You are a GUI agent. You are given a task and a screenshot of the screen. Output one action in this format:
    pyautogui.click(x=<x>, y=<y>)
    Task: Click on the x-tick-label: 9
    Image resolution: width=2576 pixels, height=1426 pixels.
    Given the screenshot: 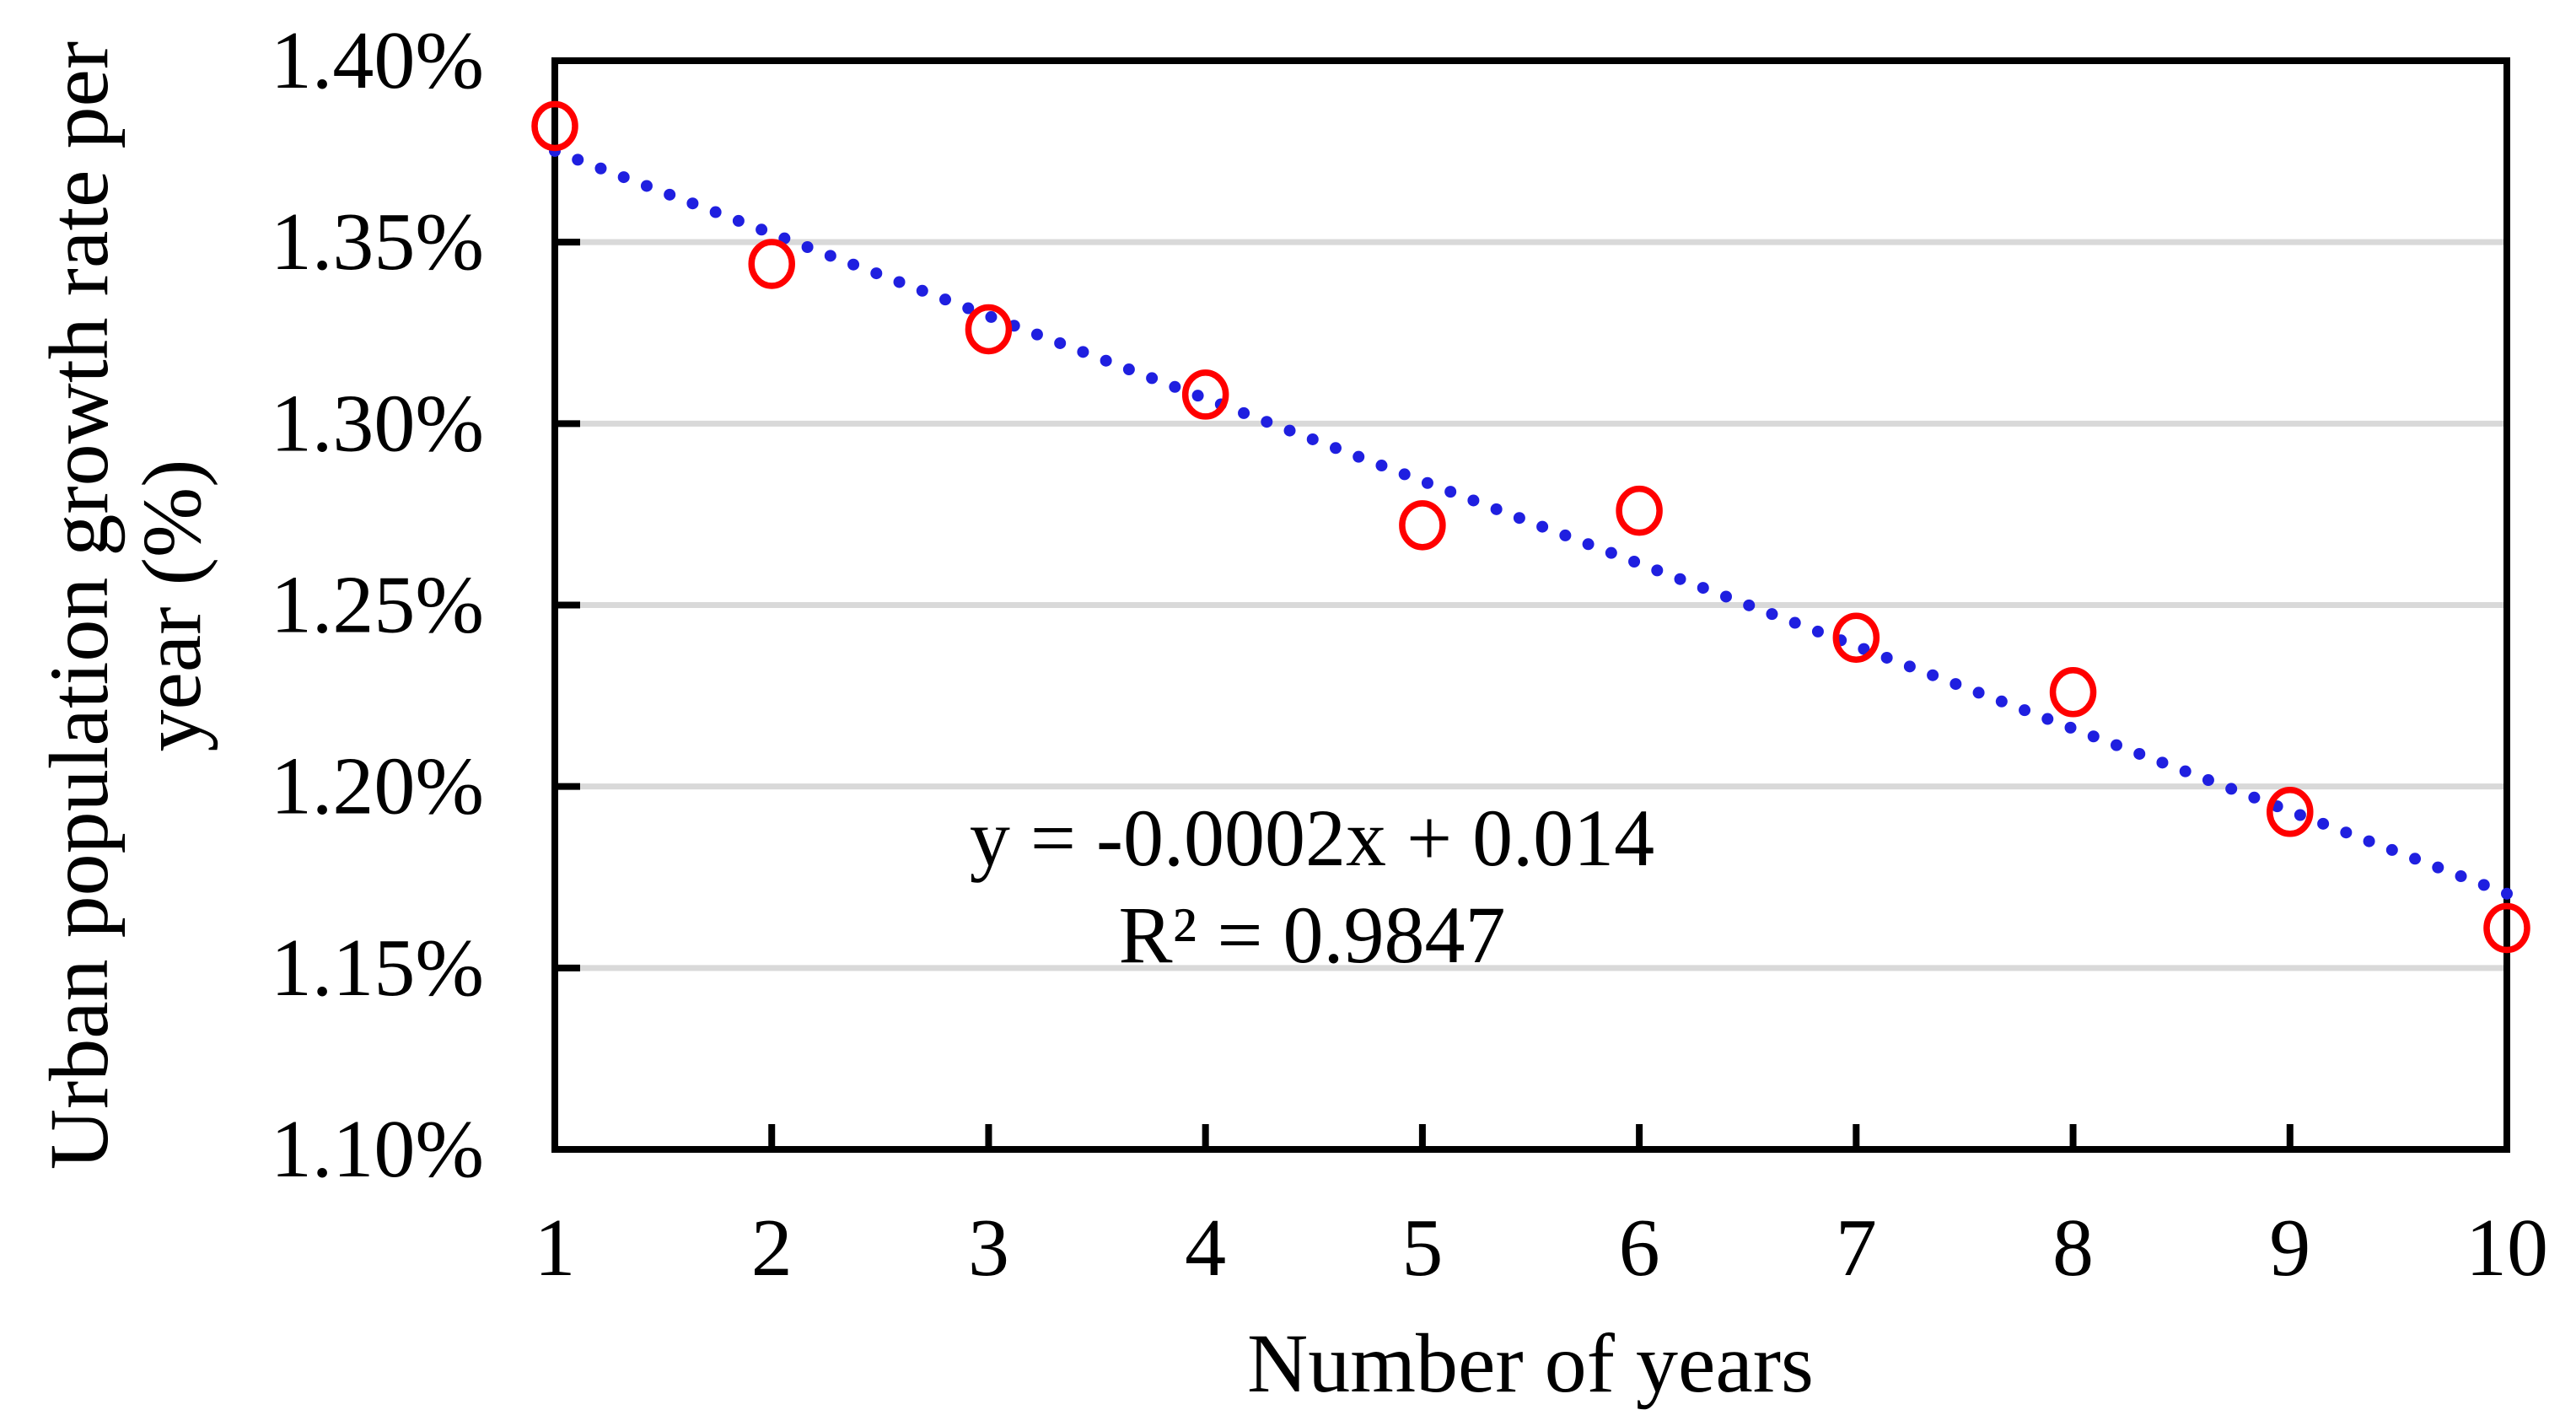 What is the action you would take?
    pyautogui.click(x=2289, y=1248)
    